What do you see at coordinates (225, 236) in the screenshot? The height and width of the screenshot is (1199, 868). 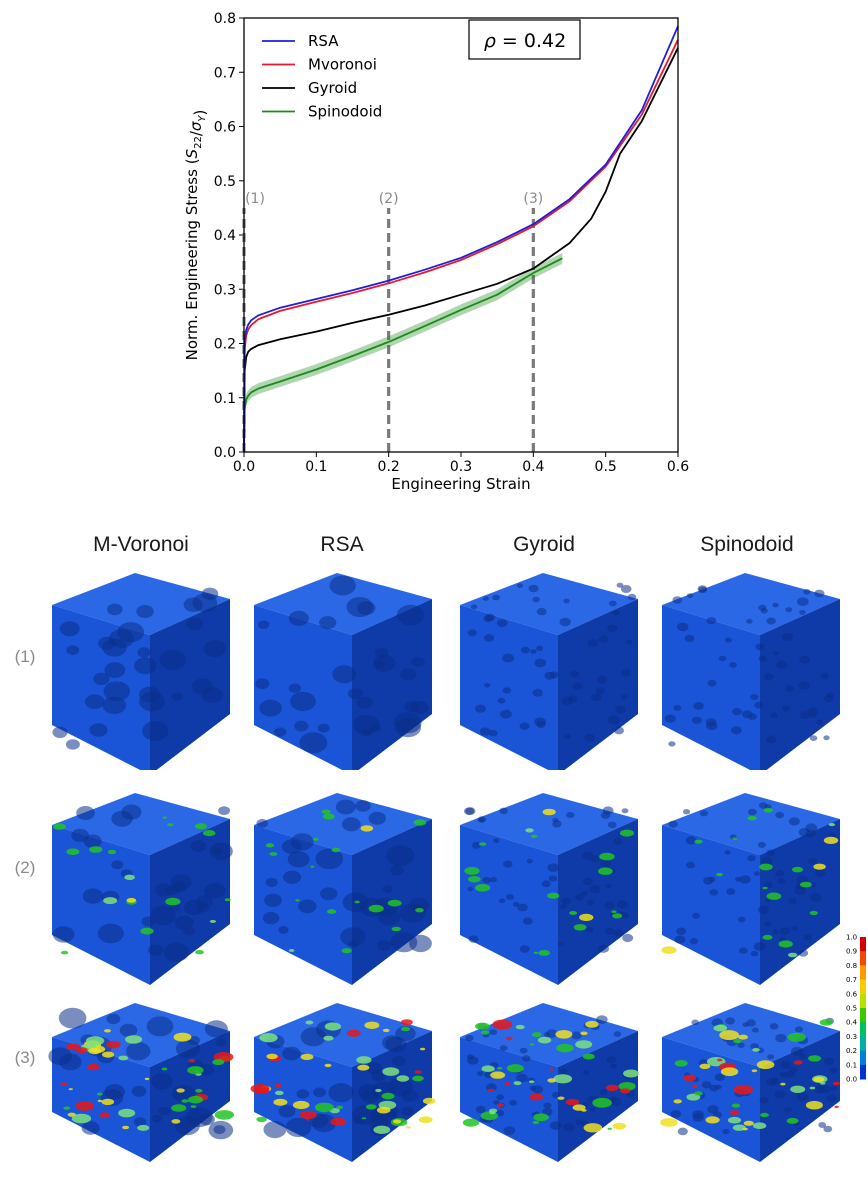 I see `y-tick-label: 0.4` at bounding box center [225, 236].